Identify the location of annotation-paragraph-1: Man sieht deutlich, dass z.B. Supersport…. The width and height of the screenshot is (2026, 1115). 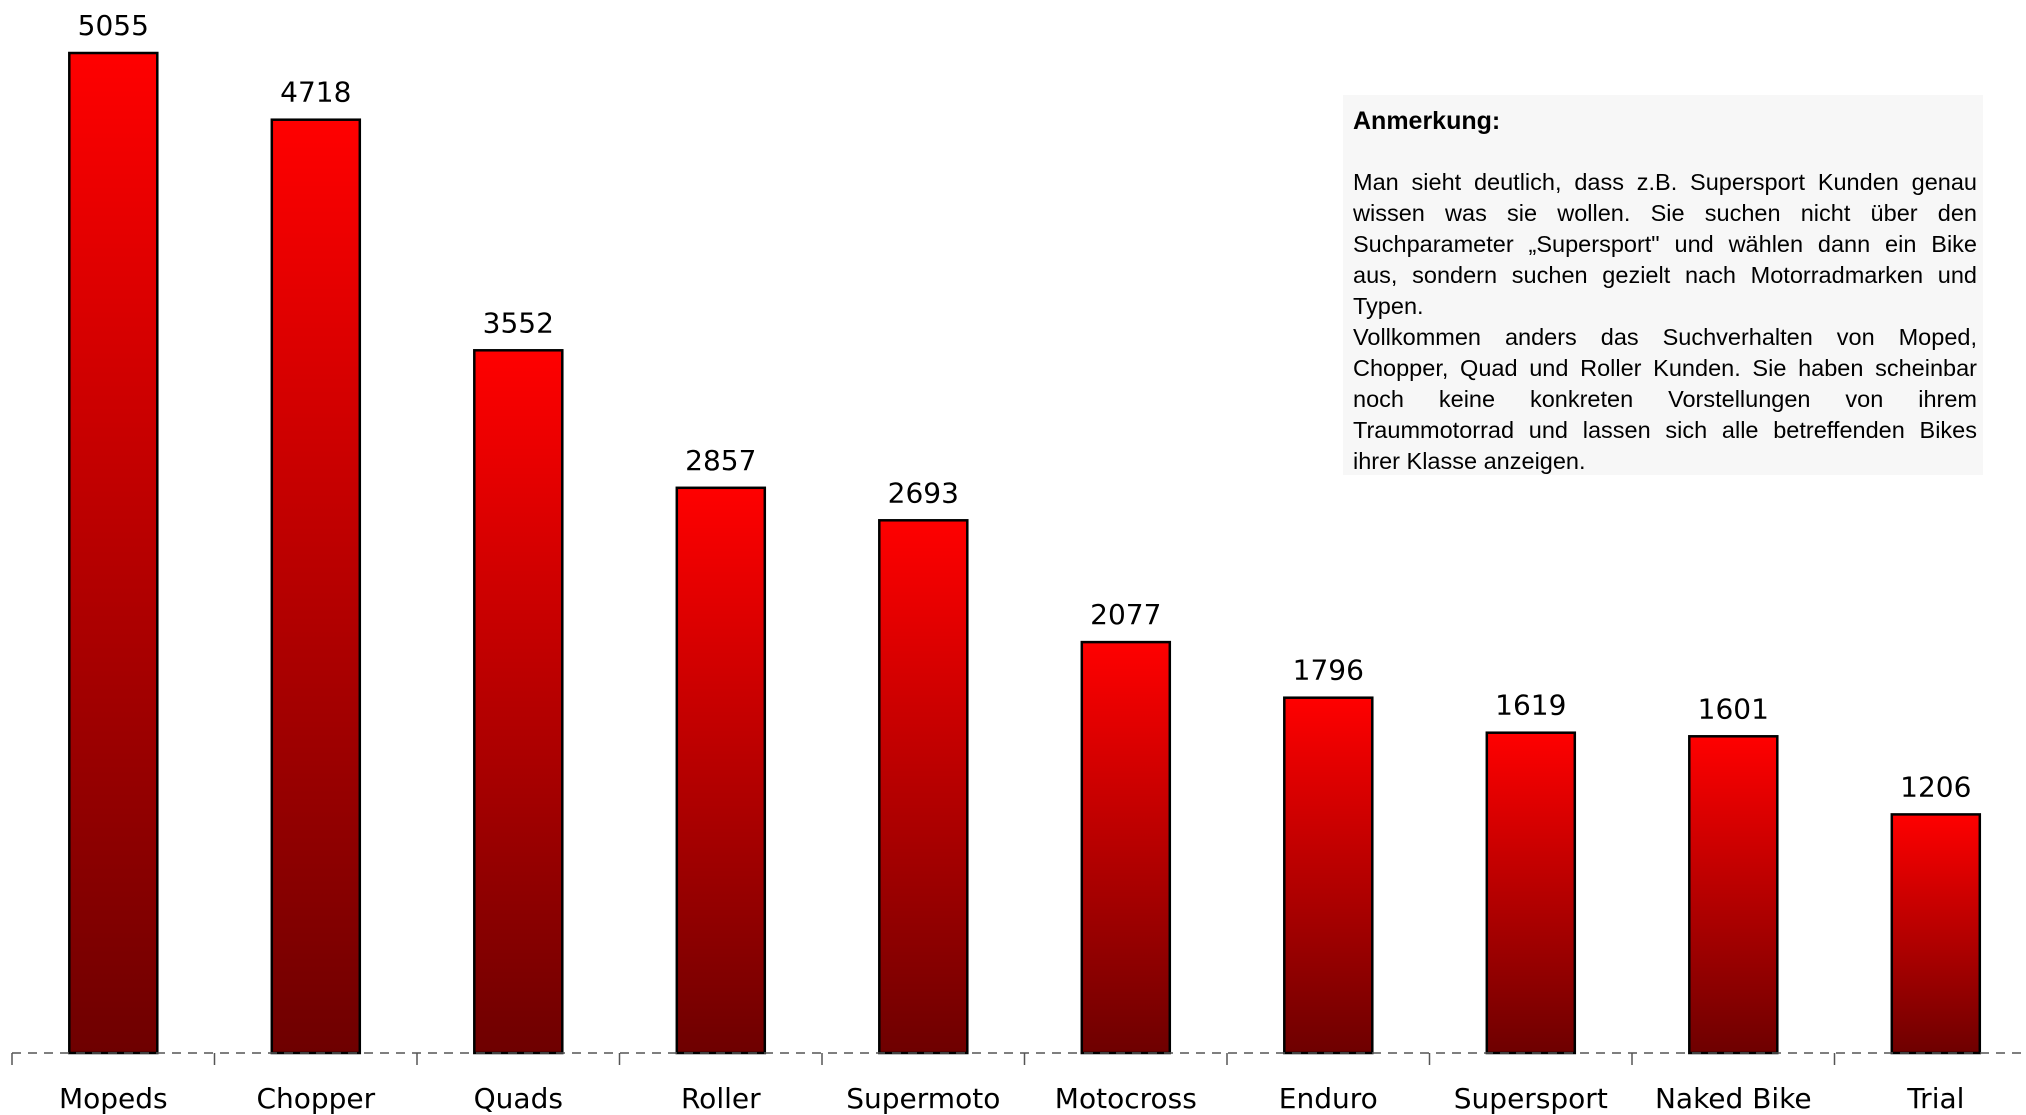
(1665, 244).